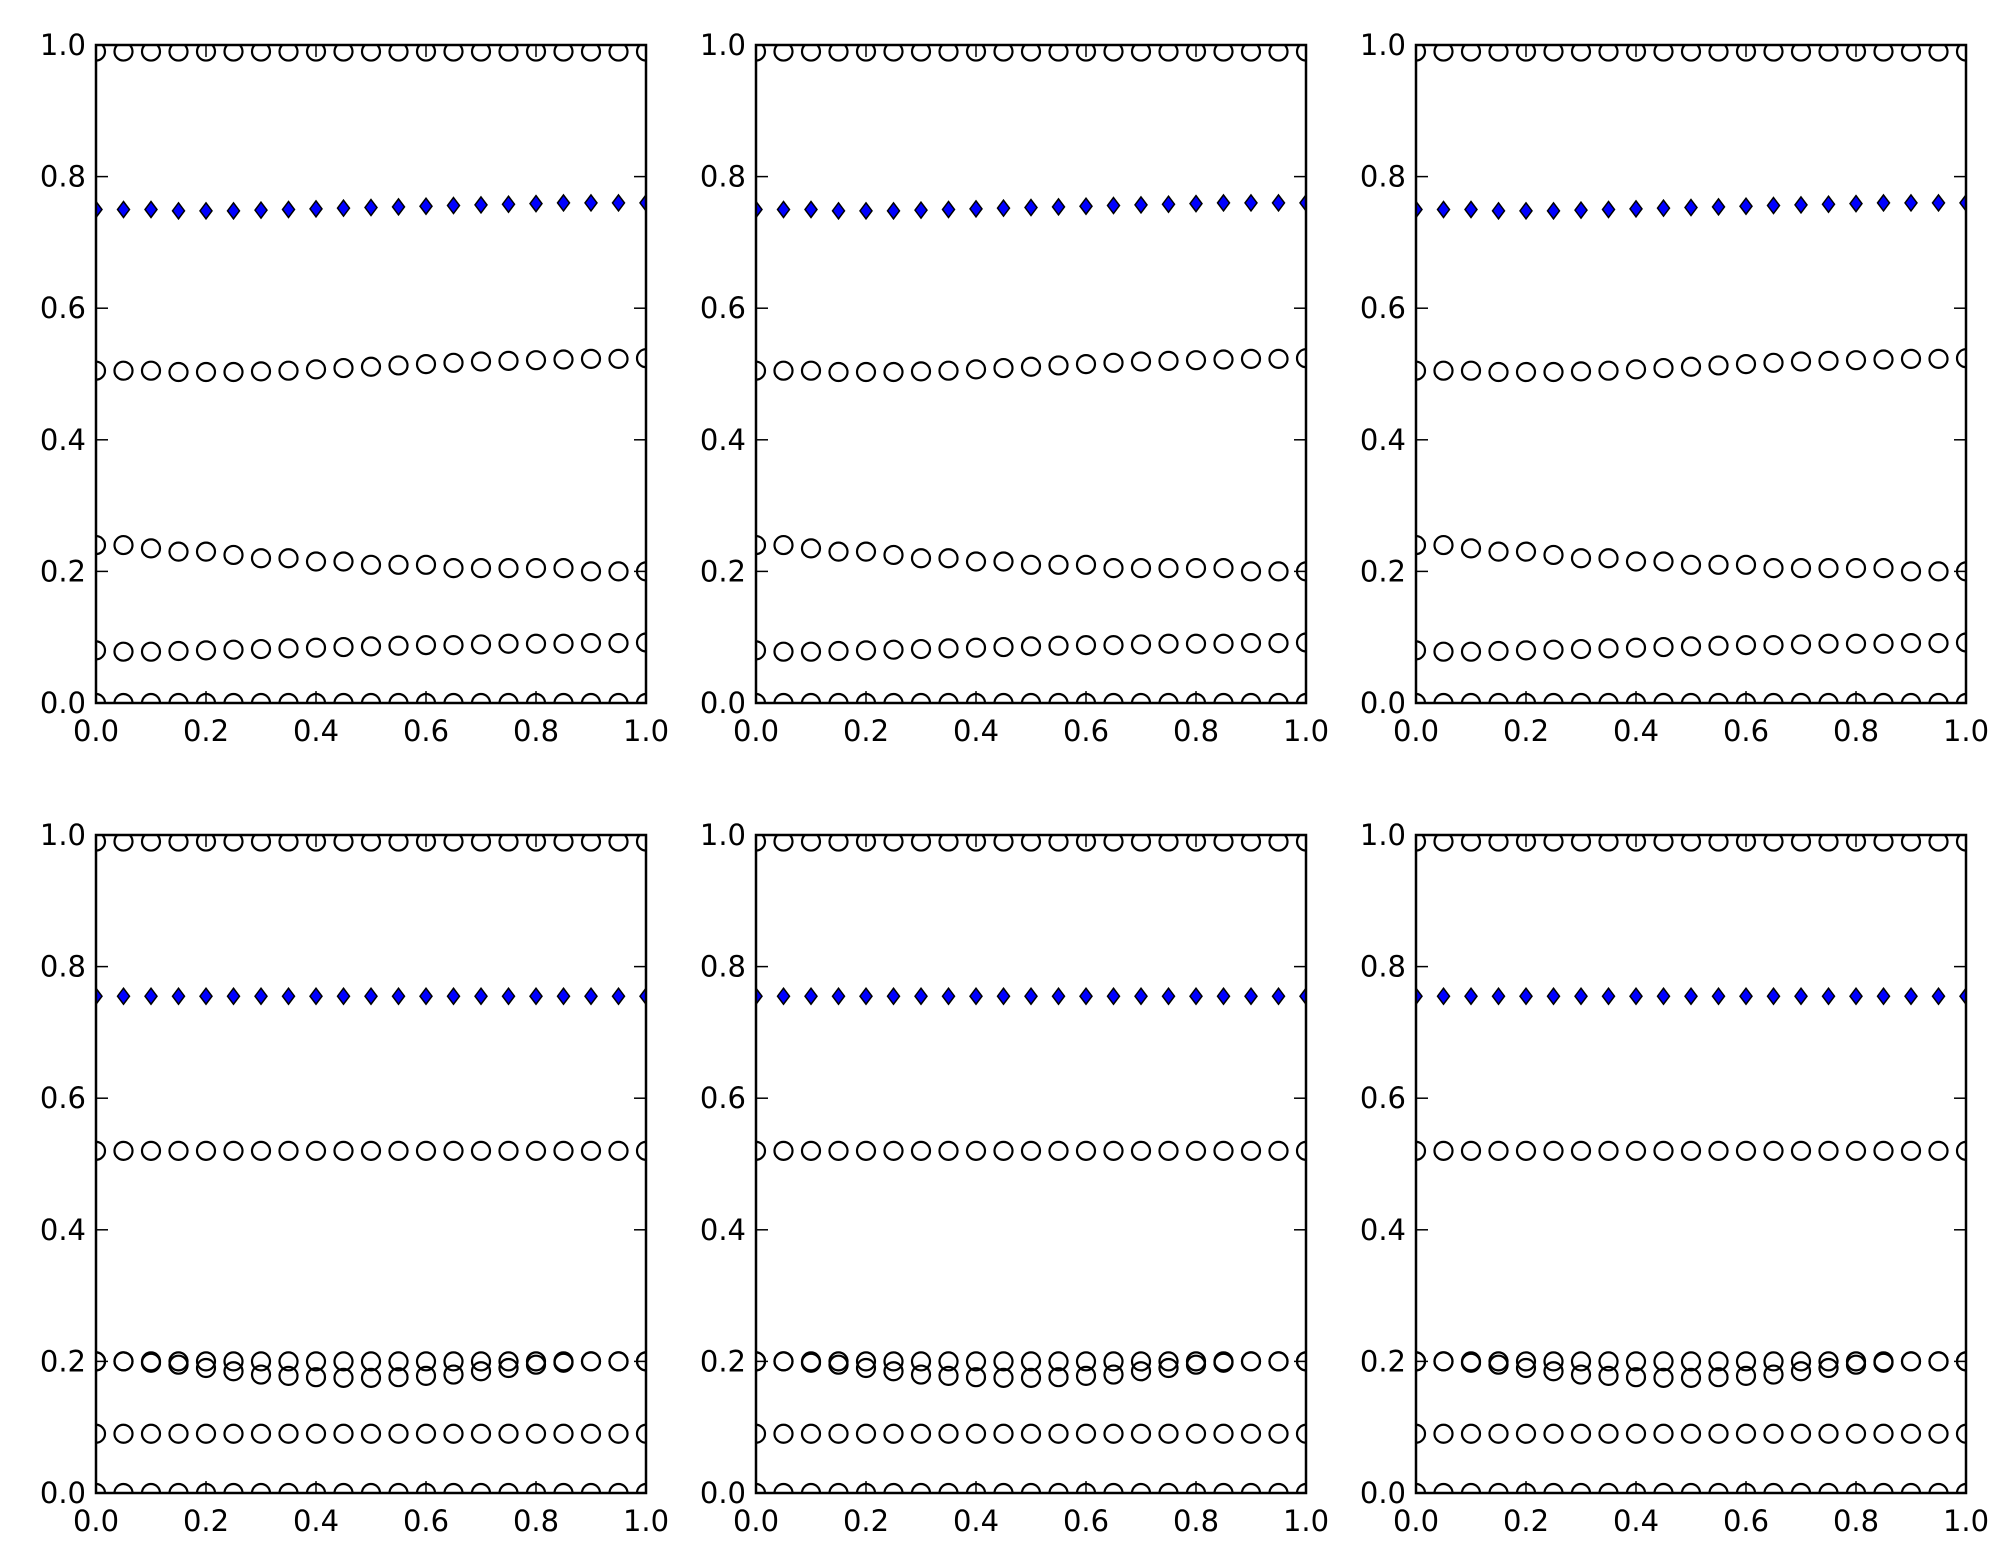  I want to click on y-tick-label: 0.2, so click(723, 571).